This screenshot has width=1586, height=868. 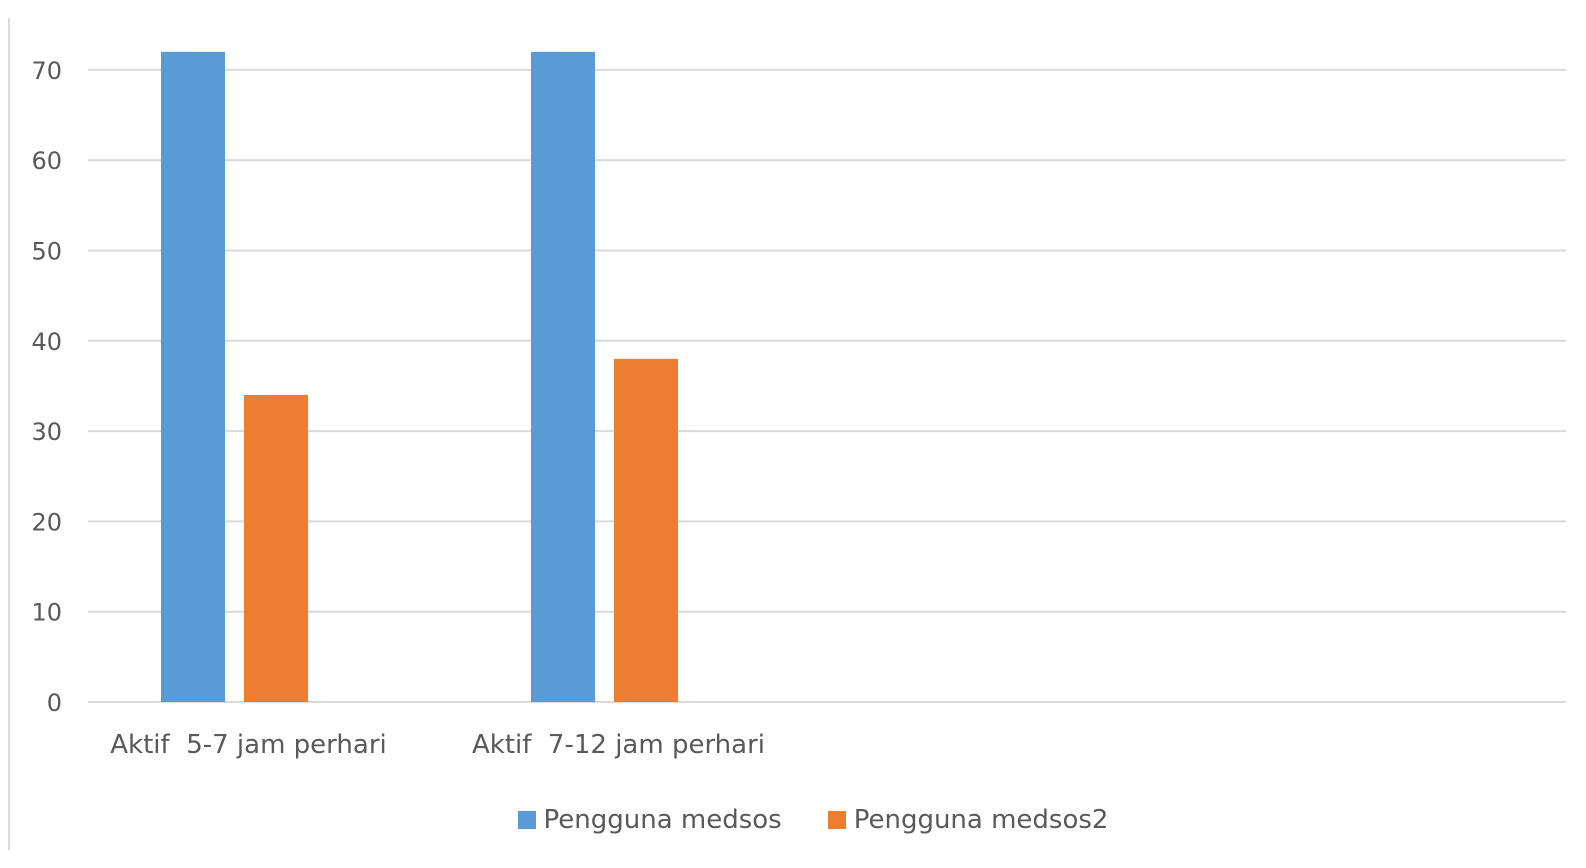 I want to click on legend-item: Pengguna medsos, so click(x=649, y=820).